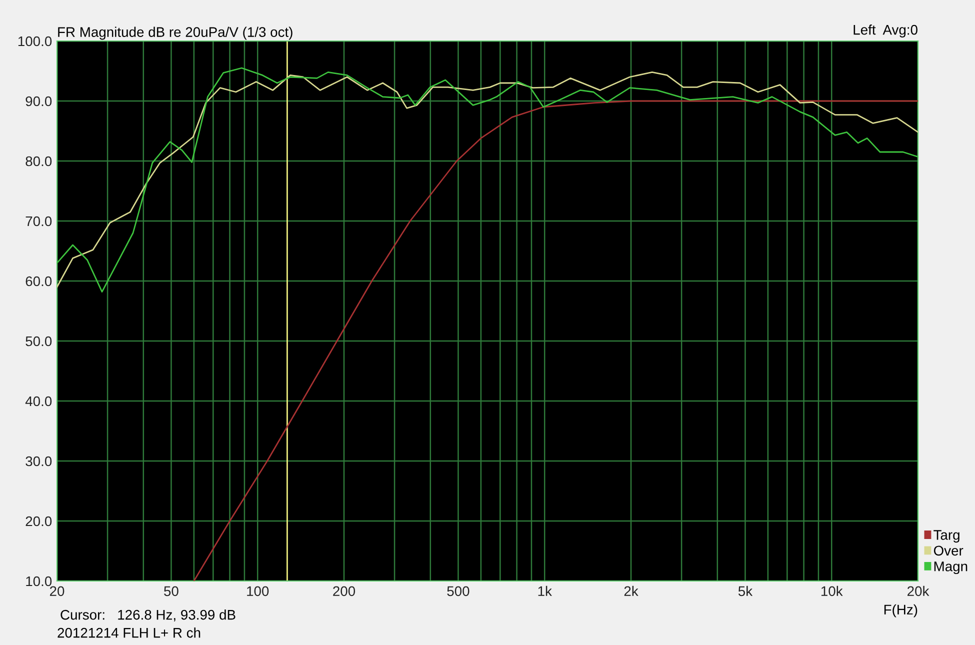 This screenshot has width=975, height=645. Describe the element at coordinates (39, 581) in the screenshot. I see `y-tick-label: 10.0` at that location.